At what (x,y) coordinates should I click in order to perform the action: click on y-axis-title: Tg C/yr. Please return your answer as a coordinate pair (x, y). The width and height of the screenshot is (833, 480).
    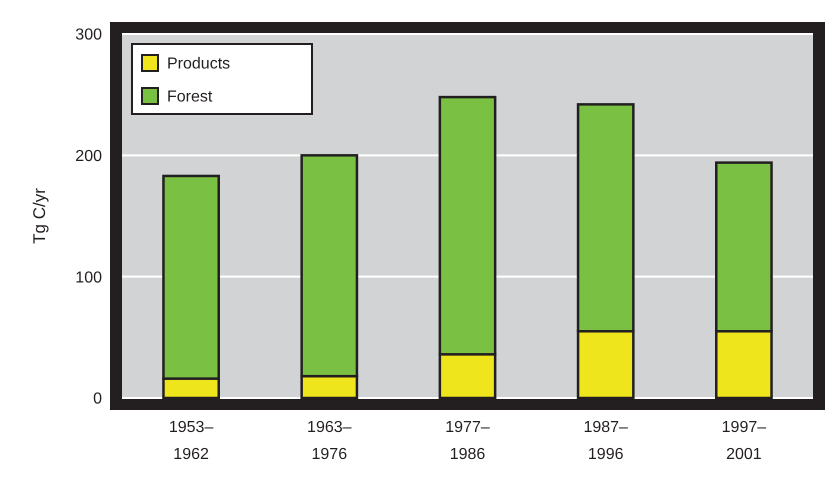
    Looking at the image, I should click on (39, 216).